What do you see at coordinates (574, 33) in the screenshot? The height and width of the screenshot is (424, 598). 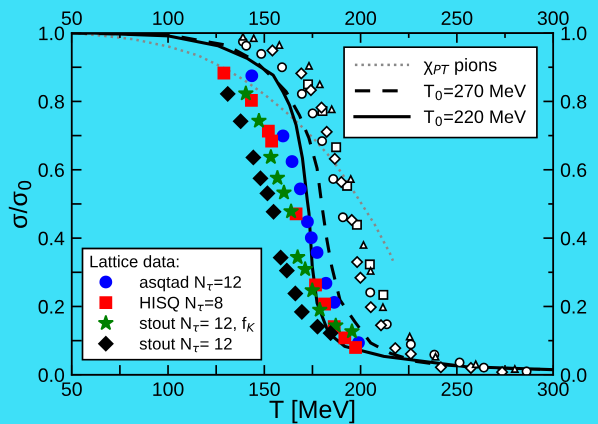 I see `y2-tick-label: 1.0` at bounding box center [574, 33].